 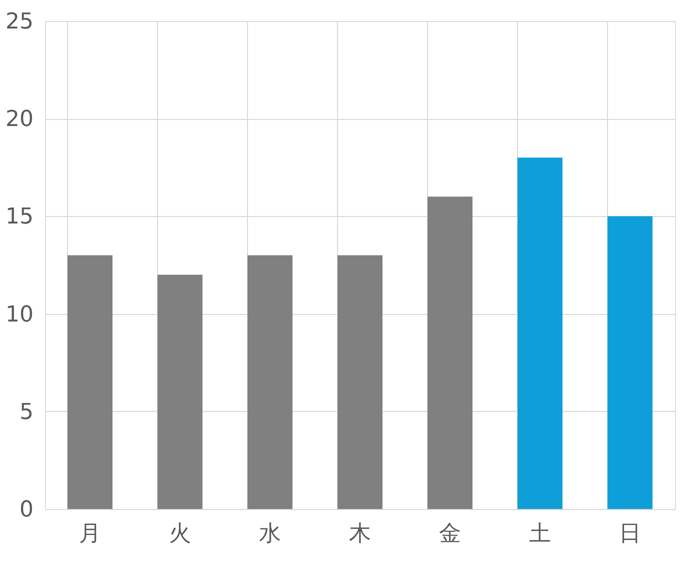 What do you see at coordinates (27, 510) in the screenshot?
I see `y-tick-label: 0` at bounding box center [27, 510].